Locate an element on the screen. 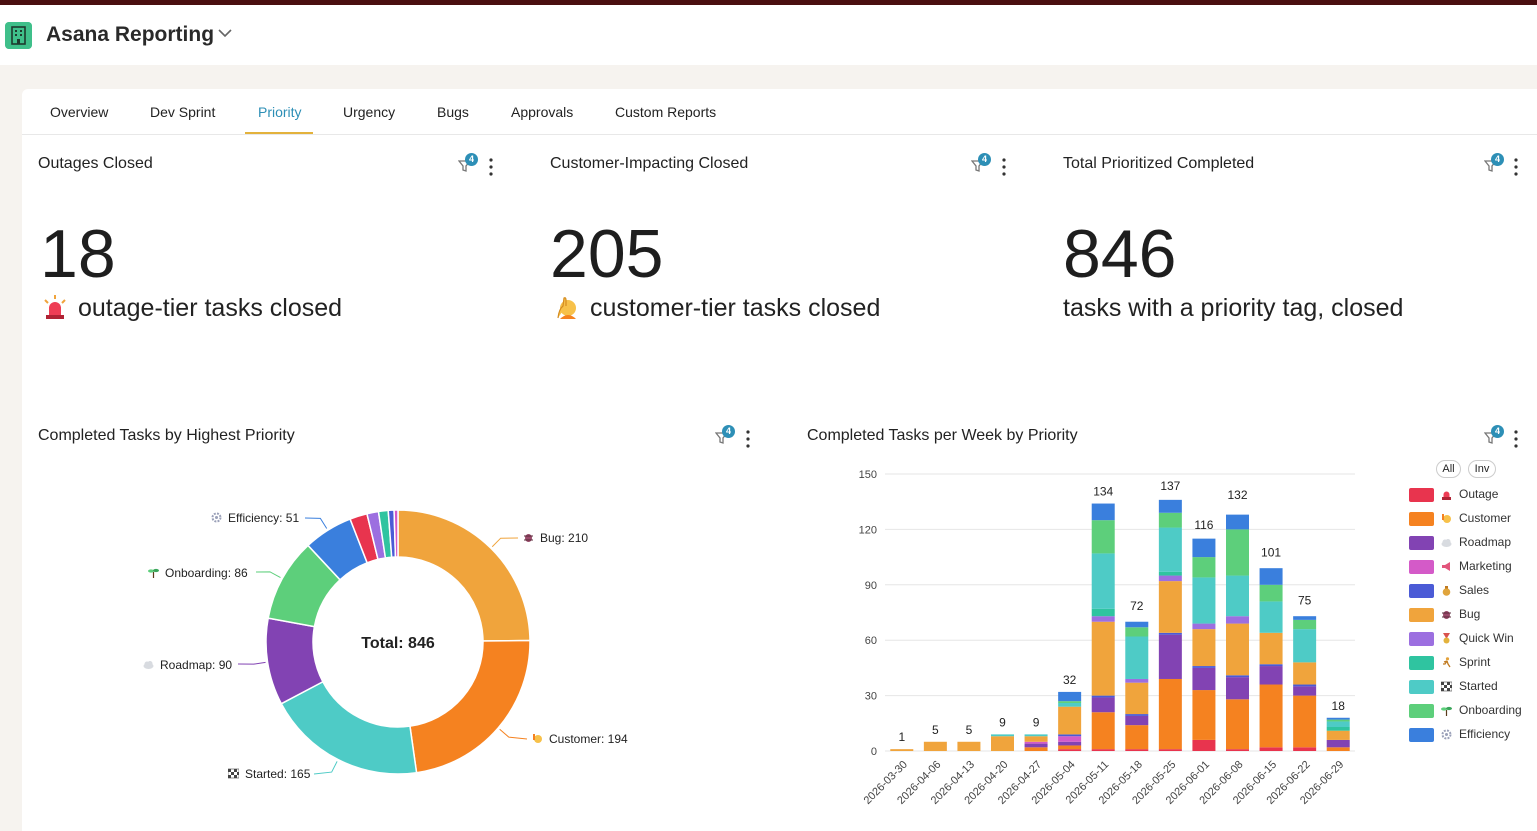 The width and height of the screenshot is (1537, 831). building-icon is located at coordinates (18, 35).